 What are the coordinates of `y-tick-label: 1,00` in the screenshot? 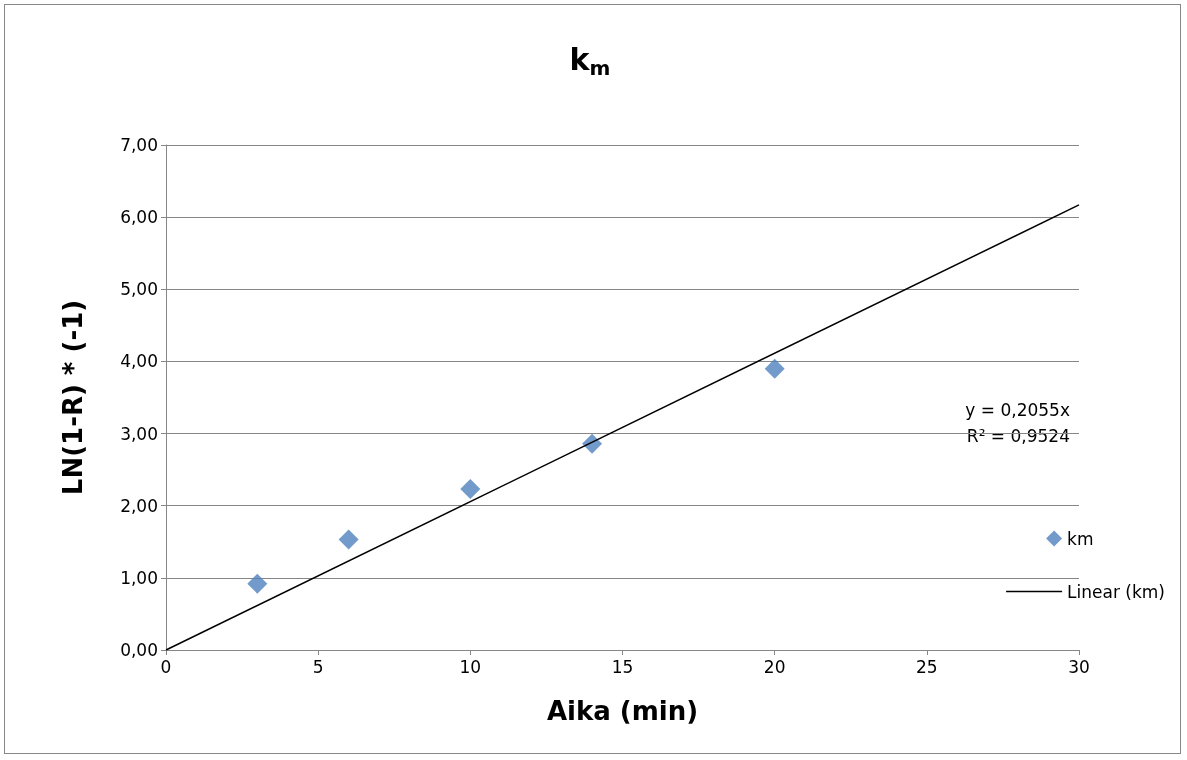 It's located at (139, 577).